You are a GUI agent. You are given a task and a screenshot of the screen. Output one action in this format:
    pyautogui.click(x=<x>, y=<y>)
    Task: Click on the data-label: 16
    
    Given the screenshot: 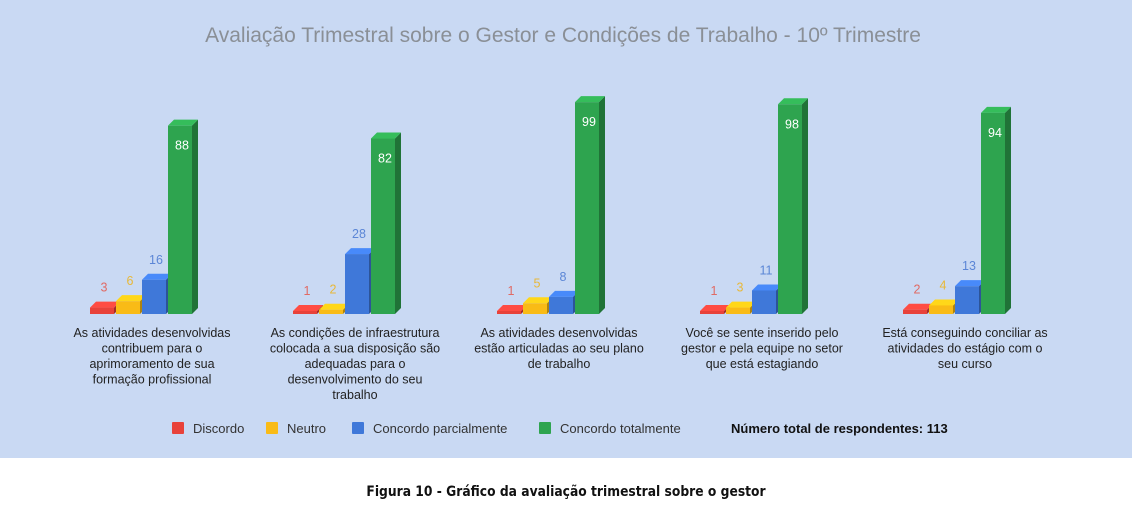 What is the action you would take?
    pyautogui.click(x=156, y=260)
    